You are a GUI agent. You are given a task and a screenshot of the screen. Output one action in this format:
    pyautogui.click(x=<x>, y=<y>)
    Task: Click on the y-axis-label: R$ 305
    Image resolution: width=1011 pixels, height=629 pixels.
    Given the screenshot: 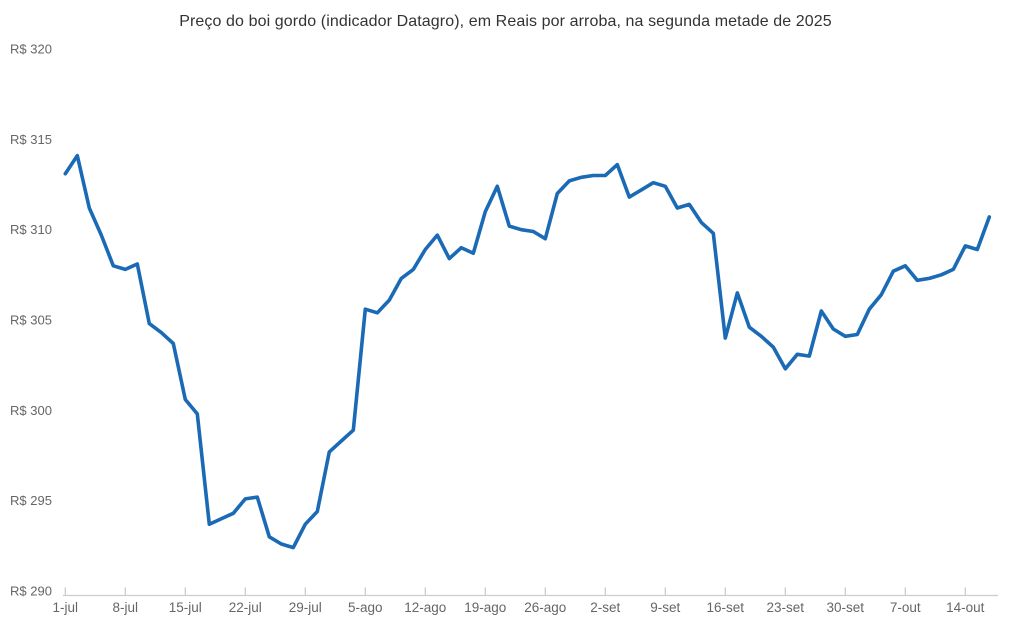 What is the action you would take?
    pyautogui.click(x=31, y=320)
    